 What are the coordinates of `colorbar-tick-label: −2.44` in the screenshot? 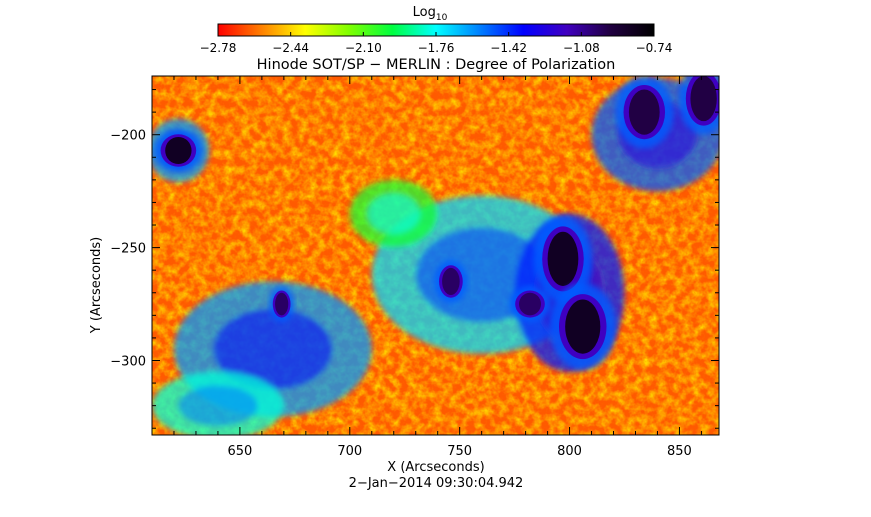 It's located at (290, 48).